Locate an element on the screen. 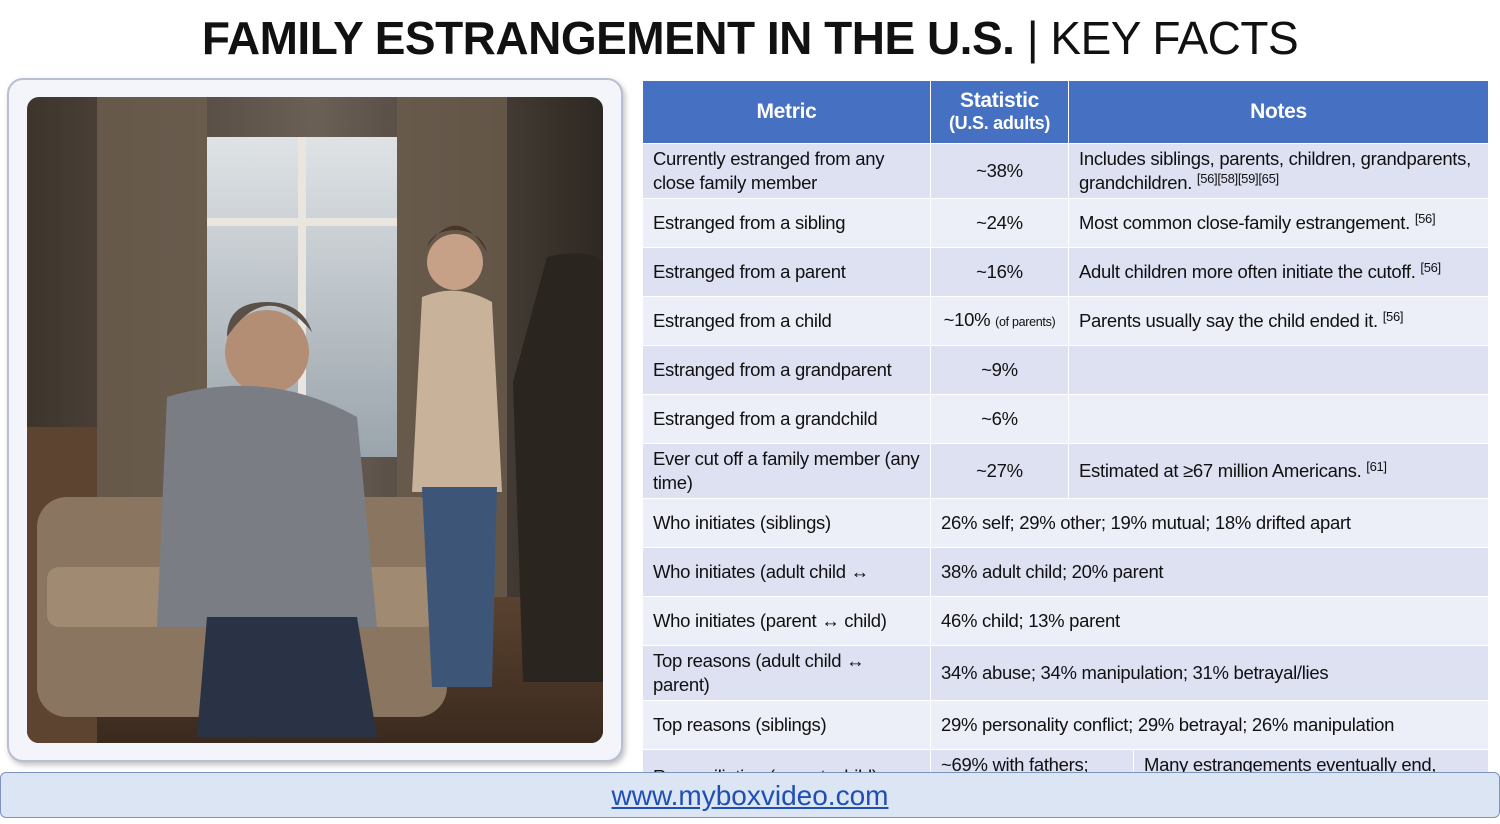 The height and width of the screenshot is (824, 1500). footer: www.myboxvideo.com is located at coordinates (750, 795).